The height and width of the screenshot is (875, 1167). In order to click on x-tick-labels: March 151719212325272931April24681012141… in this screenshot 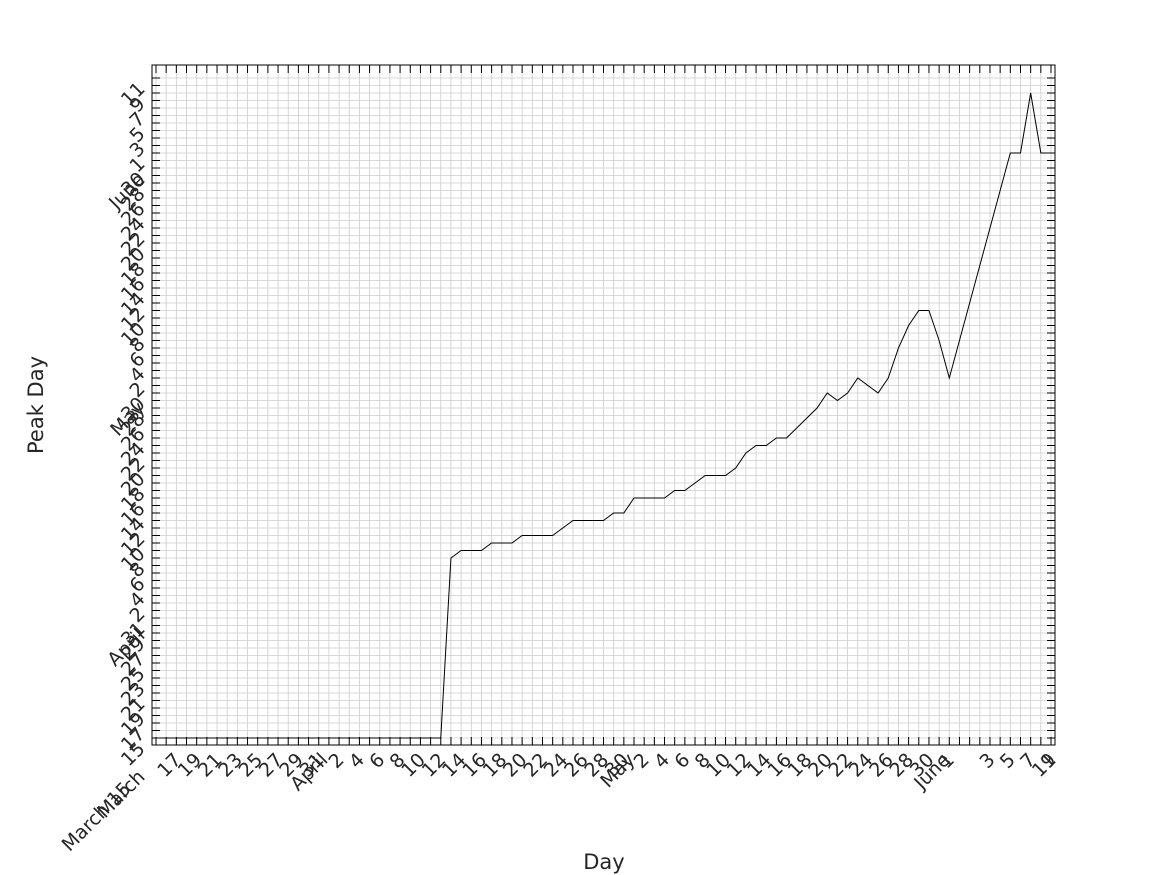, I will do `click(559, 802)`.